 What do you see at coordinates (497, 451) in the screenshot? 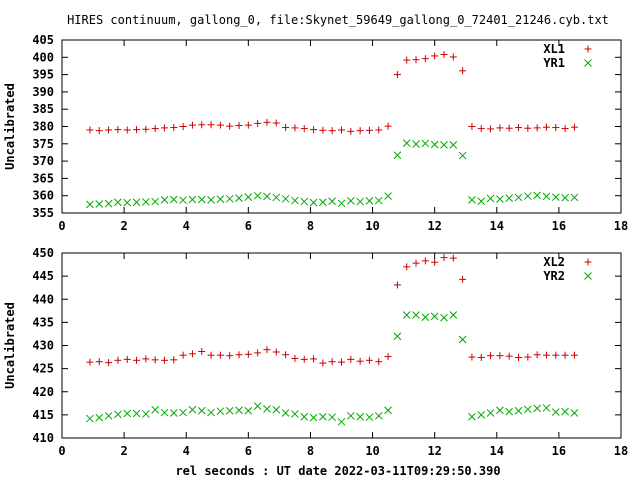
I see `x-tick-label: 14` at bounding box center [497, 451].